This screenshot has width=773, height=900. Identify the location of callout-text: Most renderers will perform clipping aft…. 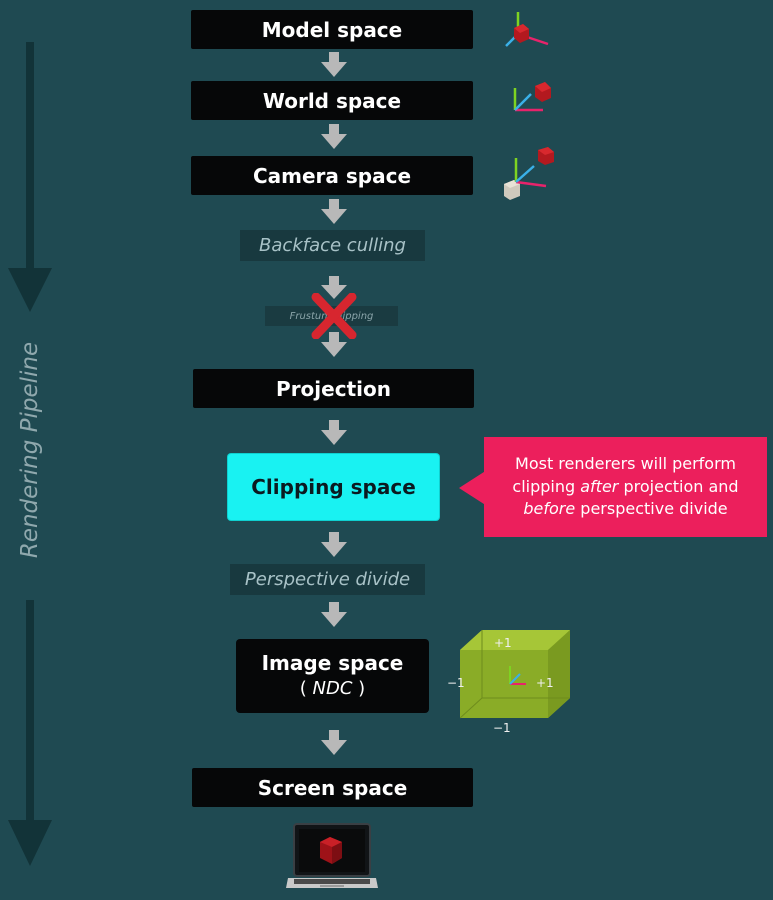
(625, 486).